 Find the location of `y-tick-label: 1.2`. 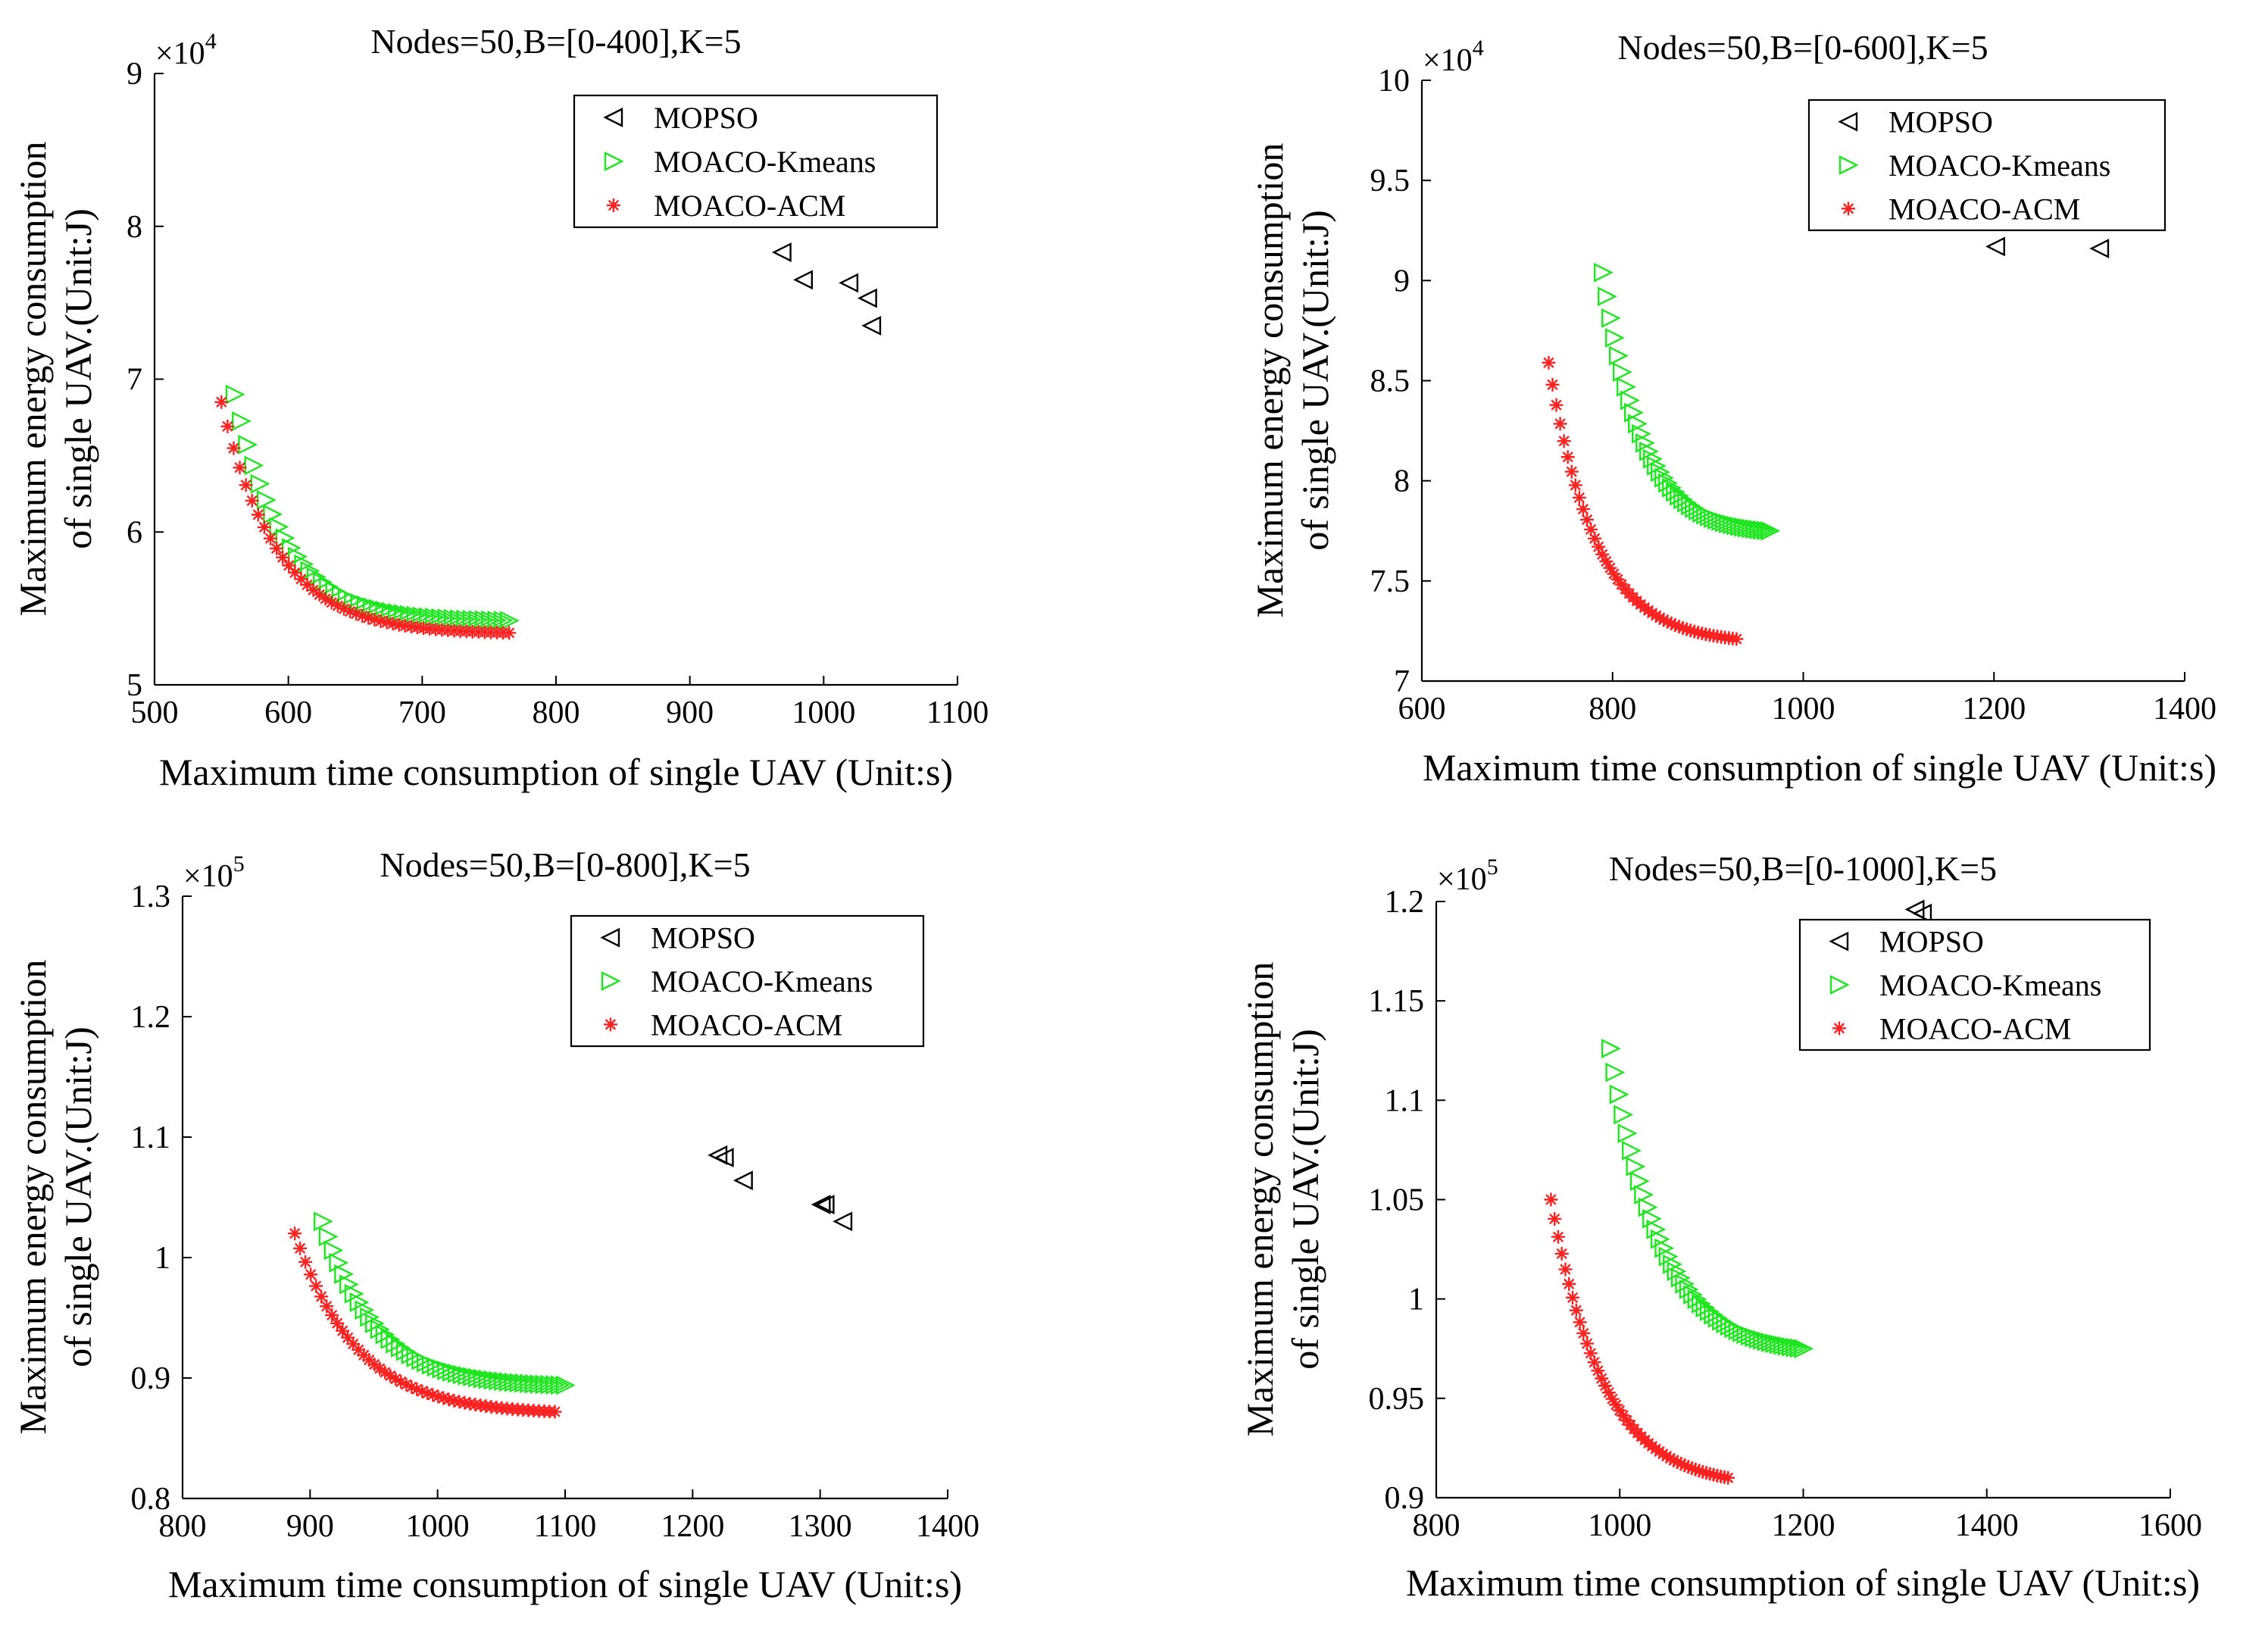

y-tick-label: 1.2 is located at coordinates (151, 1017).